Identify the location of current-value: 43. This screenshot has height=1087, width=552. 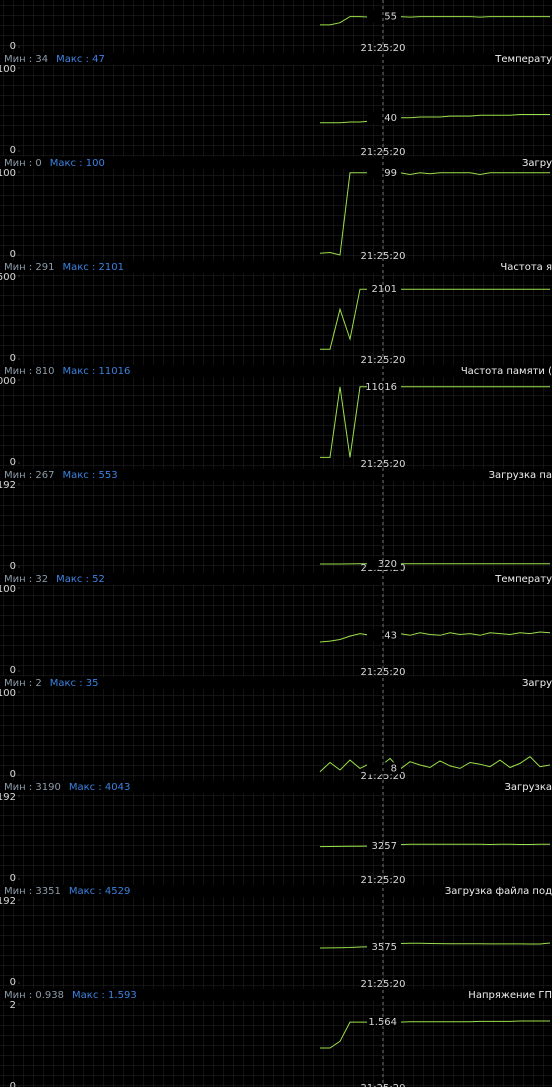
(390, 635).